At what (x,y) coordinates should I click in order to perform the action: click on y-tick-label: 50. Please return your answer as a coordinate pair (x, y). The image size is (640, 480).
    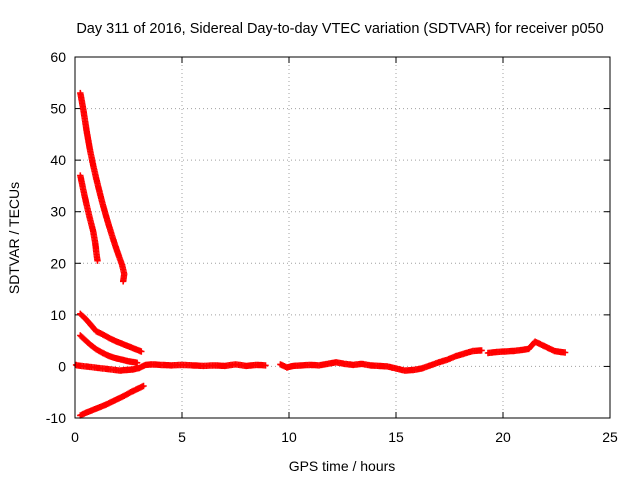
    Looking at the image, I should click on (58, 109).